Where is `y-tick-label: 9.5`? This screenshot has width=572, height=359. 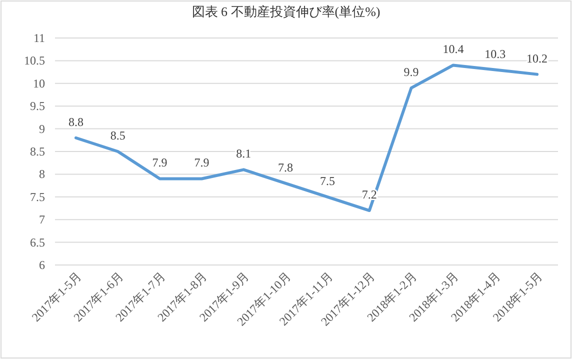 y-tick-label: 9.5 is located at coordinates (37, 106).